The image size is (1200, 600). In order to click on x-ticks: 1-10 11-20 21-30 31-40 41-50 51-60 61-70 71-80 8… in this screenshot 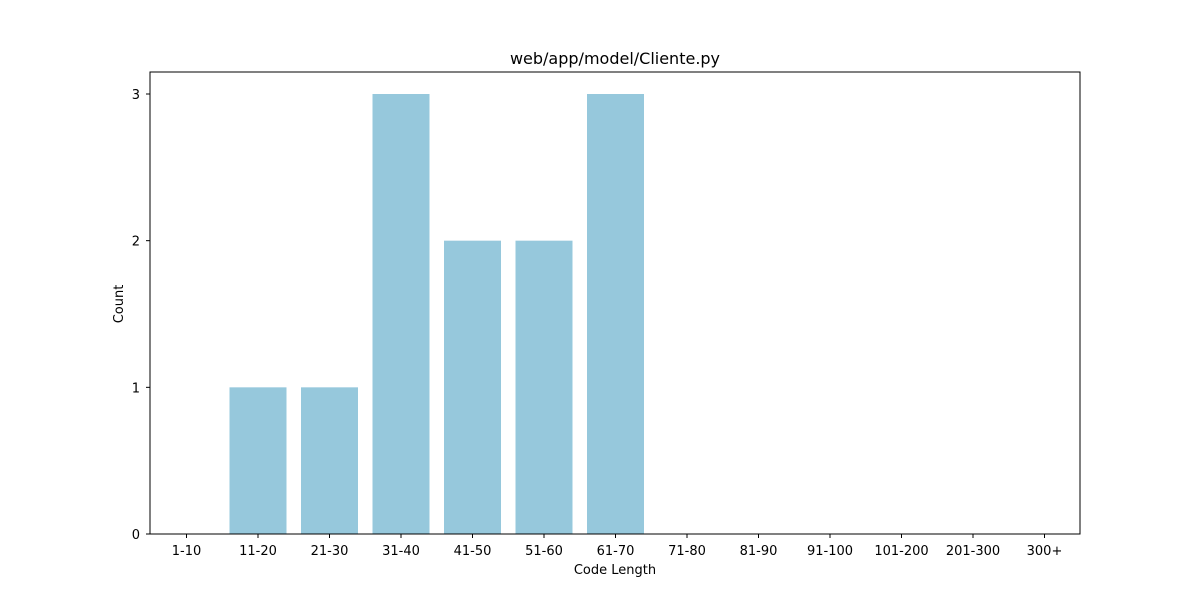, I will do `click(617, 546)`.